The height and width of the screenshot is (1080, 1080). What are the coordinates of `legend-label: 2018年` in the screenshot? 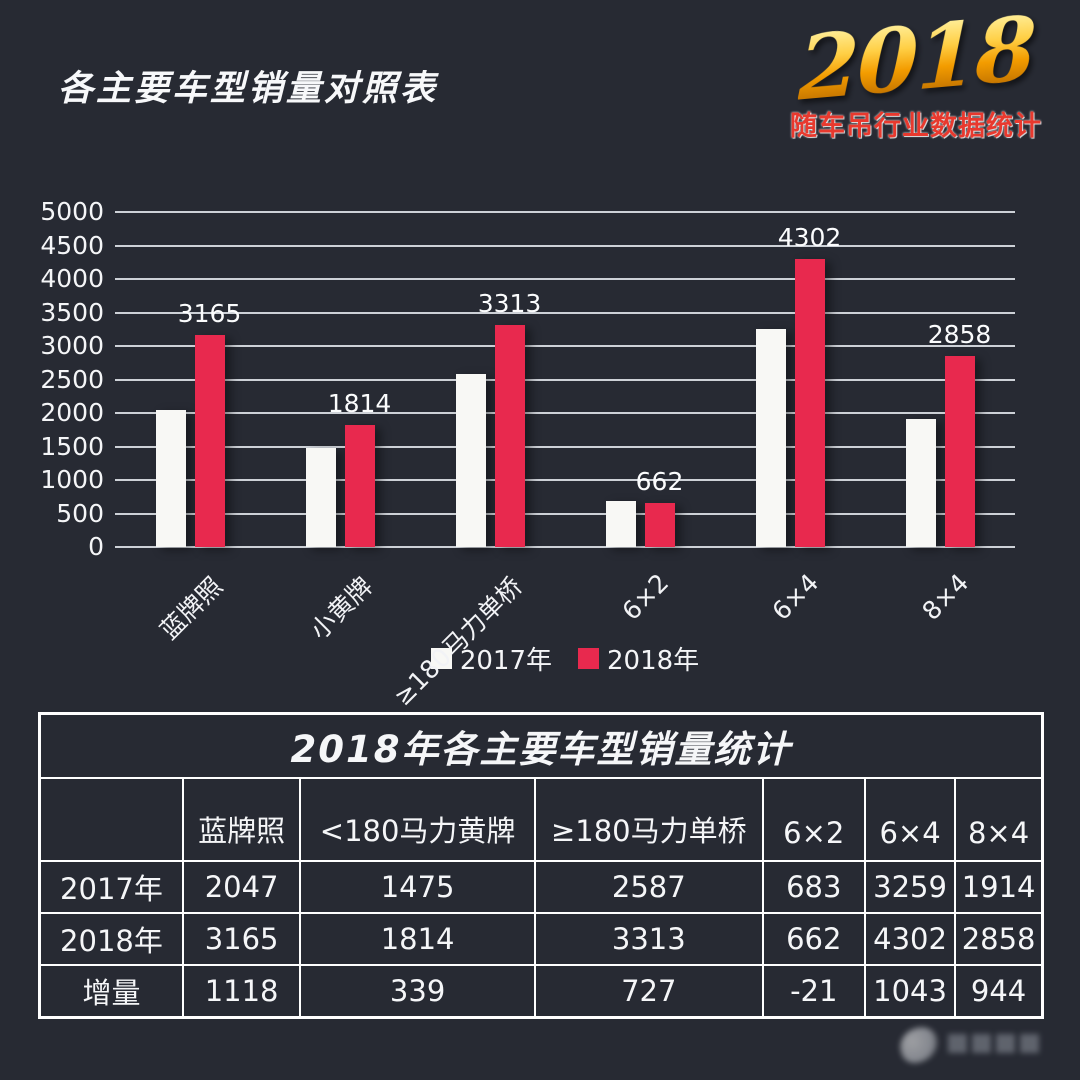 It's located at (653, 661).